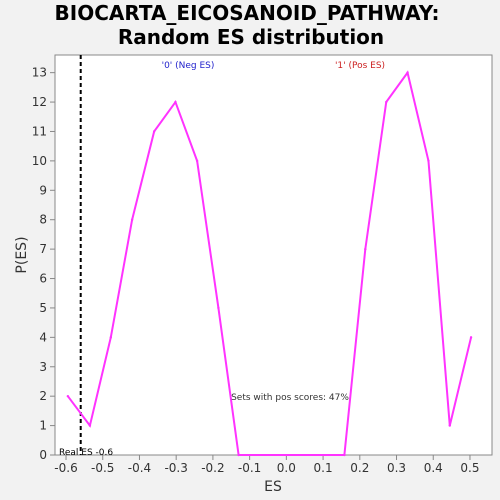 This screenshot has height=500, width=500. I want to click on y-tick-label: 3, so click(43, 367).